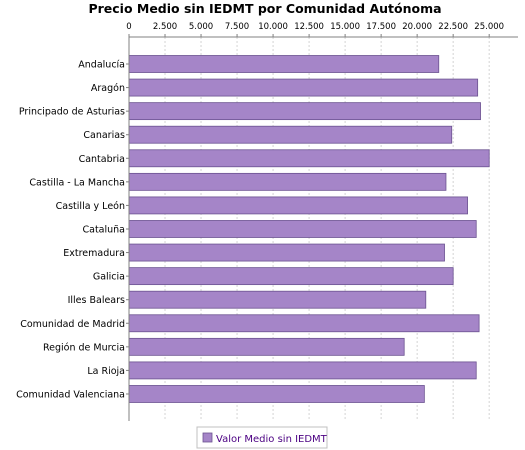 This screenshot has width=525, height=450. I want to click on tick-label: 17.500, so click(381, 27).